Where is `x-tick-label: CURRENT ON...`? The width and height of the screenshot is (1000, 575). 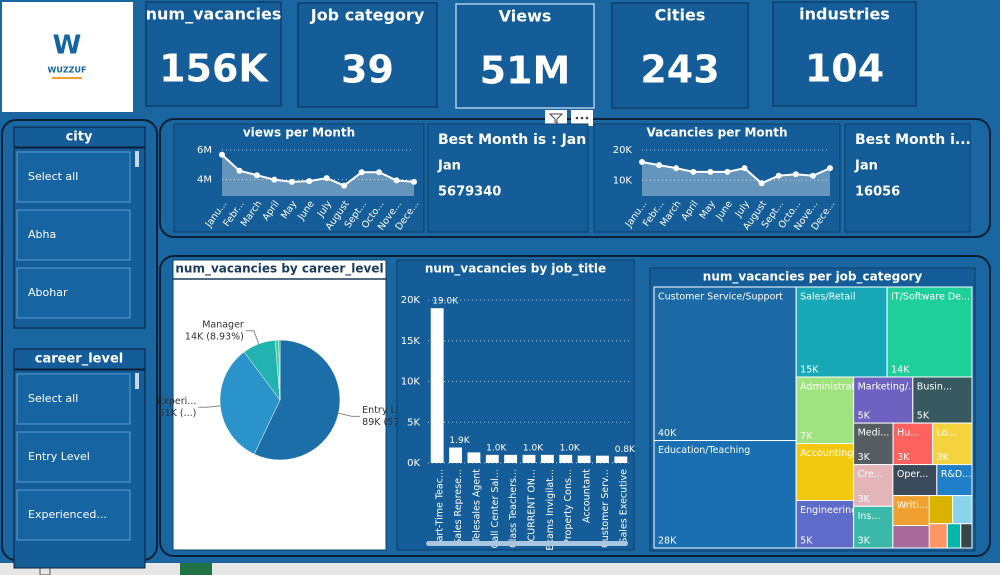
x-tick-label: CURRENT ON... is located at coordinates (532, 505).